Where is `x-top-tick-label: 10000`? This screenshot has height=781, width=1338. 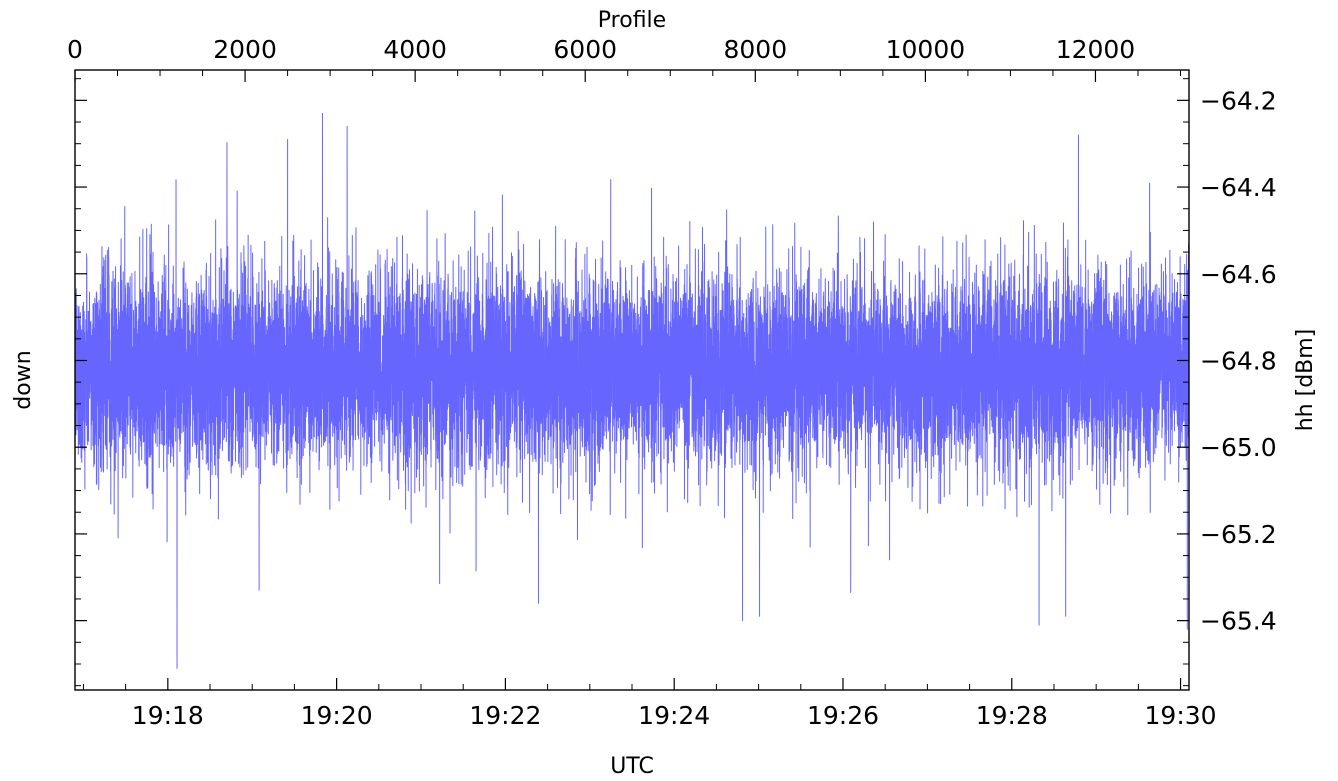
x-top-tick-label: 10000 is located at coordinates (926, 49).